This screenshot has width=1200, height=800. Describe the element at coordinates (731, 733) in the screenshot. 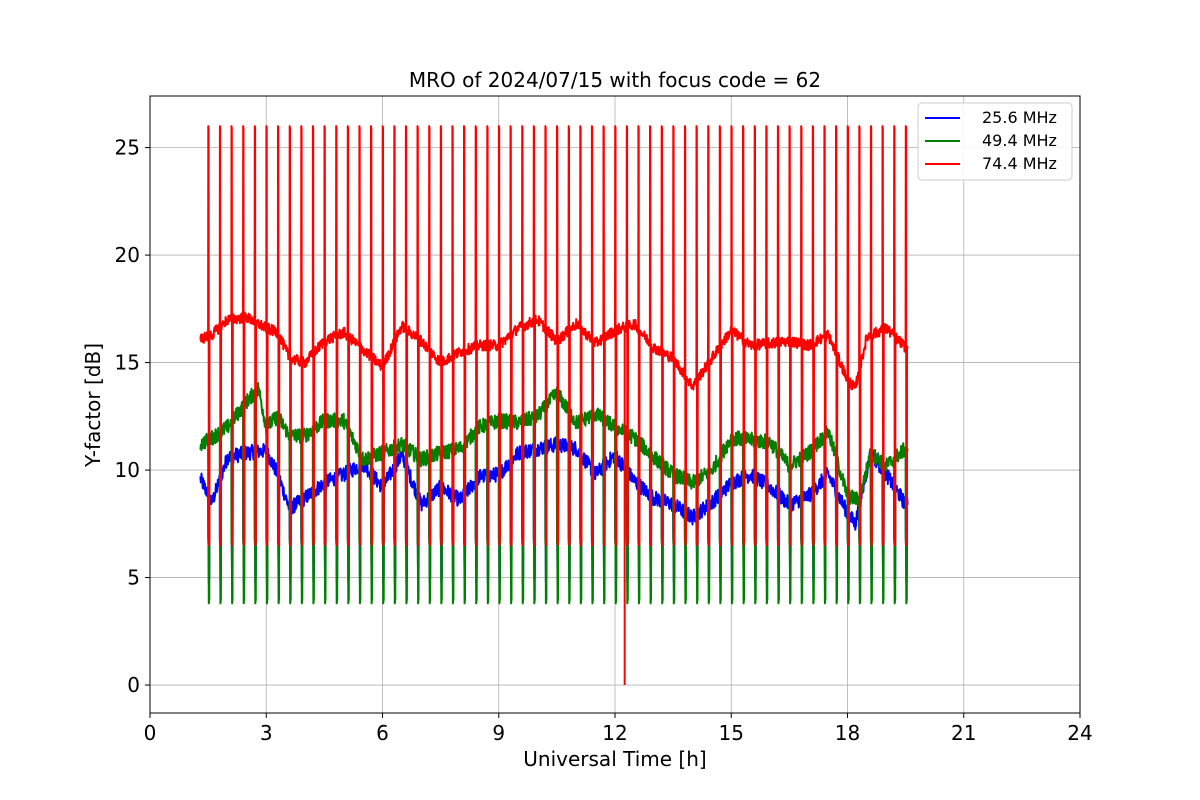

I see `x-tick-label: 15` at that location.